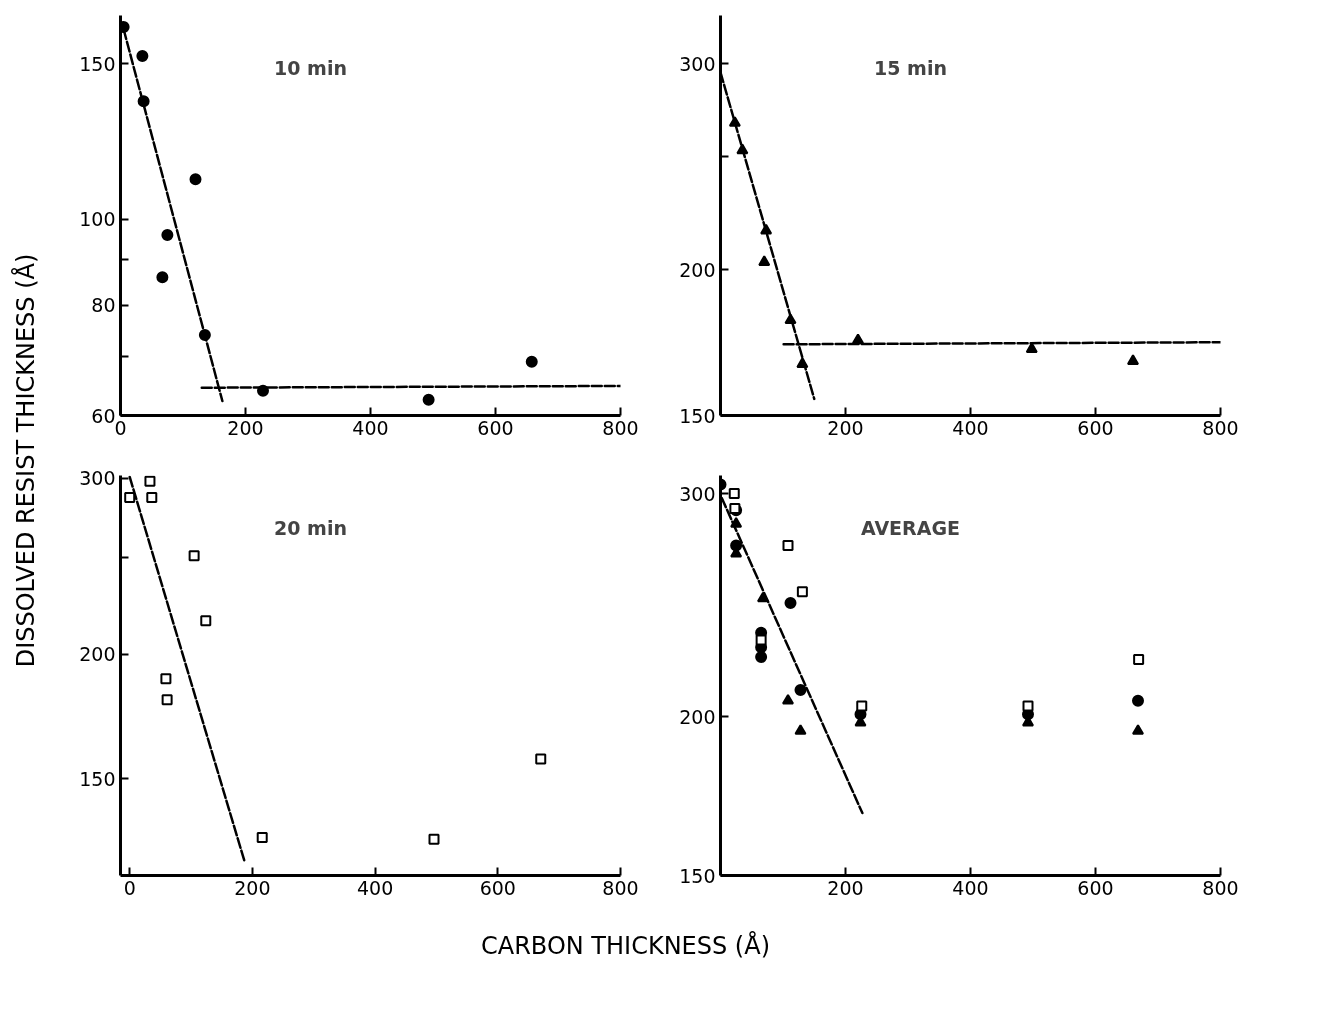  Describe the element at coordinates (25, 460) in the screenshot. I see `y-axis-title: DISSOLVED RESIST THICKNESS (Å)` at that location.